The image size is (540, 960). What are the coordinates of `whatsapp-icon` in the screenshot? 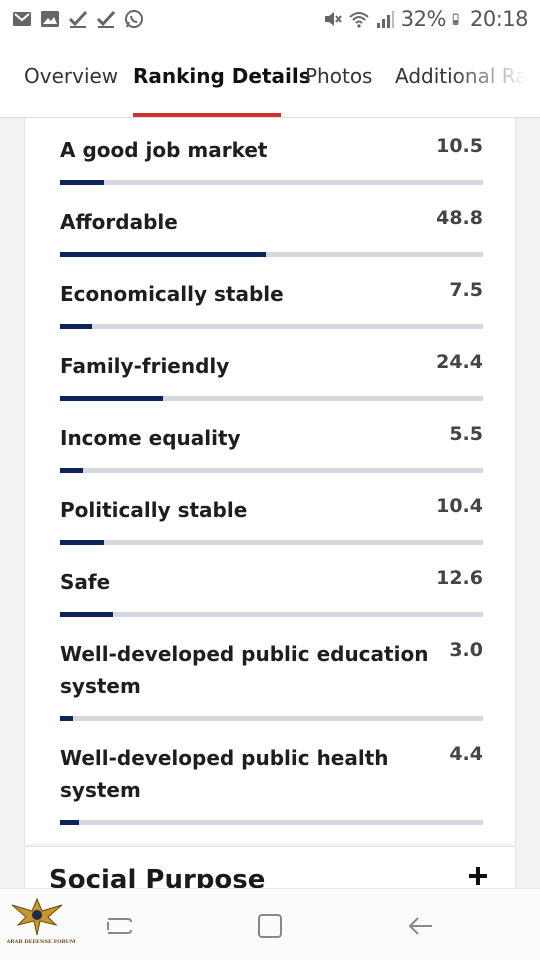 It's located at (134, 19).